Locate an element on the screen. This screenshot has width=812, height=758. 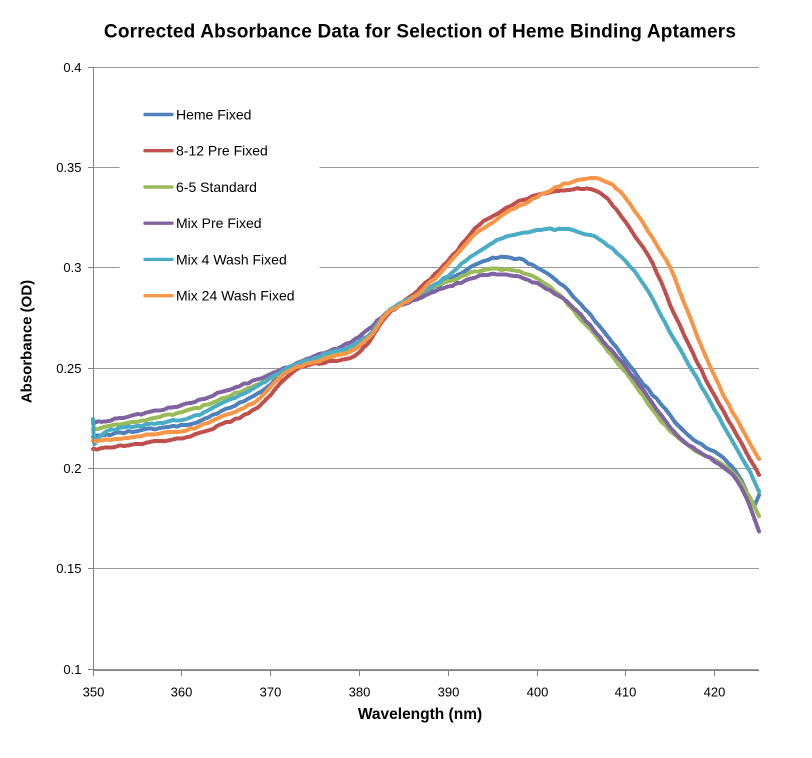
svg-text: Mix 24 Wash Fixed is located at coordinates (235, 296).